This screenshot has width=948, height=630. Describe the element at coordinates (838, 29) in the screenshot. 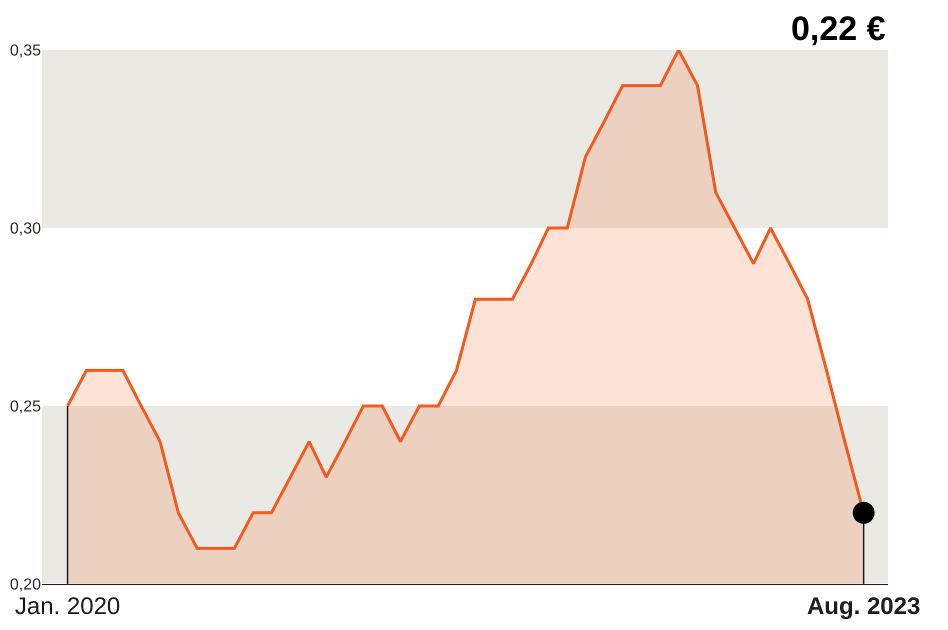

I see `text: 0,22 €` at that location.